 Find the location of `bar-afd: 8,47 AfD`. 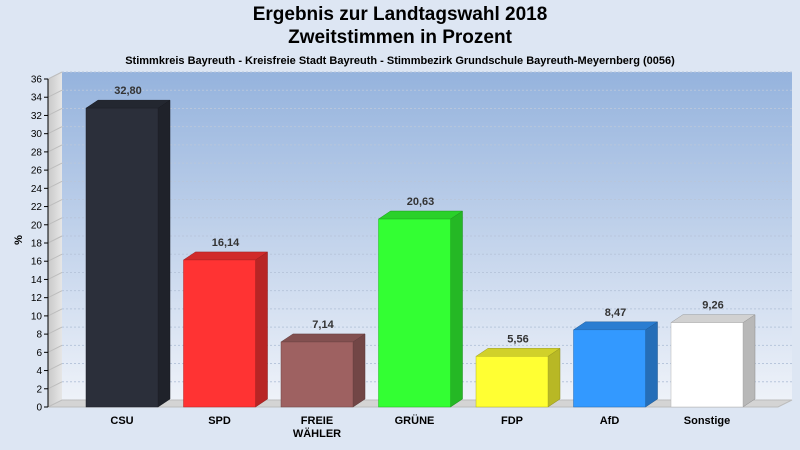

bar-afd: 8,47 AfD is located at coordinates (615, 367).